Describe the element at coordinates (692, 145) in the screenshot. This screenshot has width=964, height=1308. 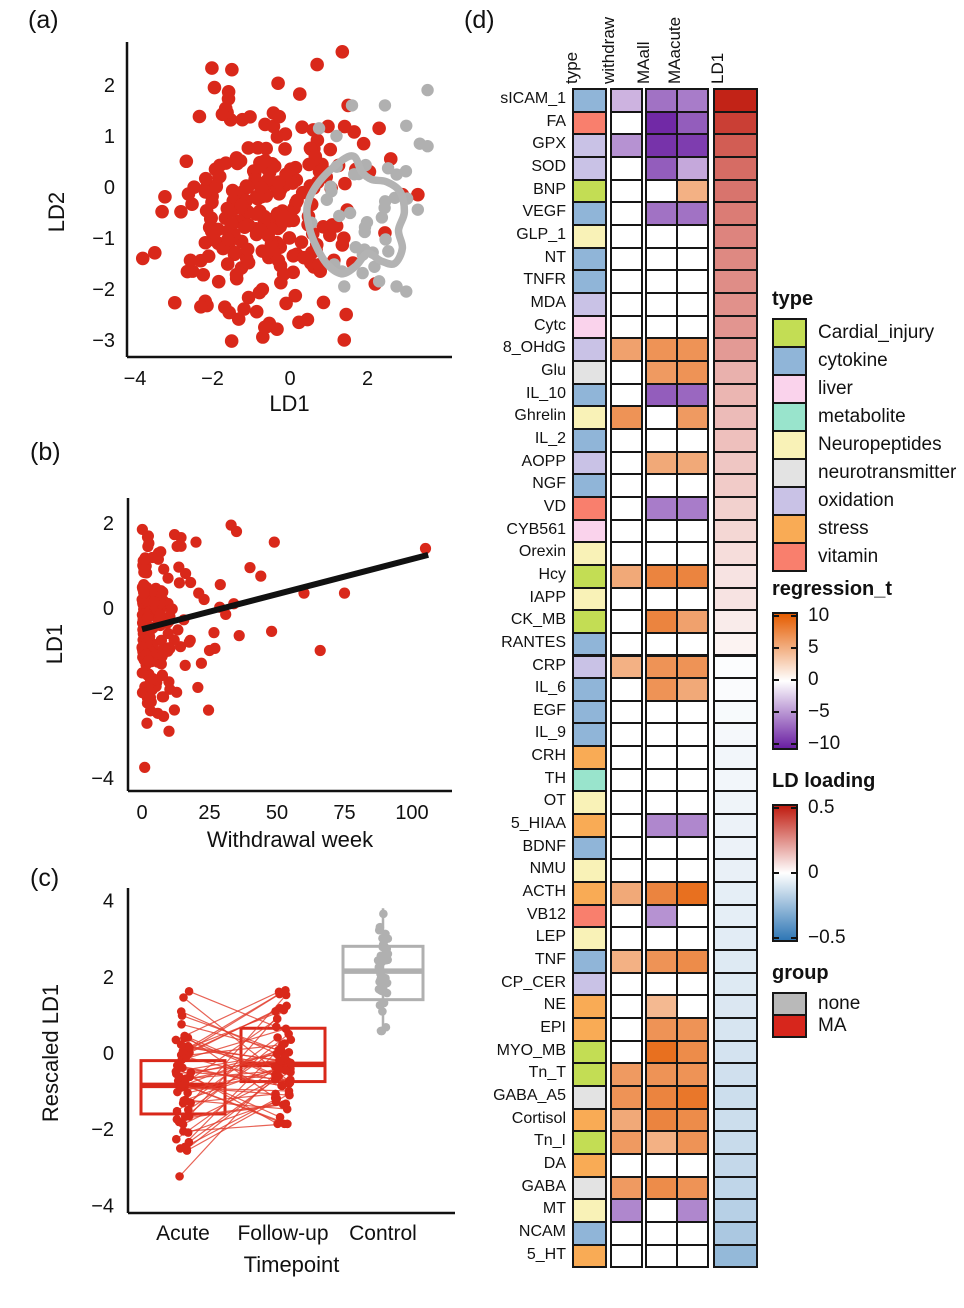
I see `heatmap-cell-GPX-MAacute` at that location.